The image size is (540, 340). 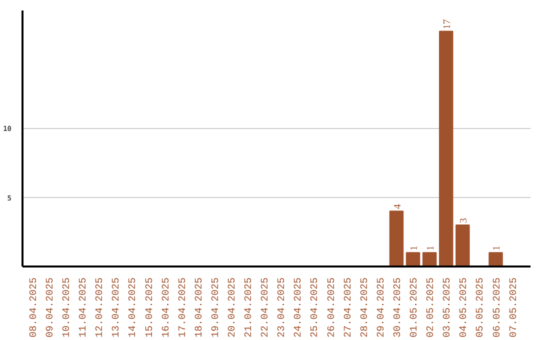 What do you see at coordinates (432, 307) in the screenshot?
I see `x-tick-label: 02.05.2025` at bounding box center [432, 307].